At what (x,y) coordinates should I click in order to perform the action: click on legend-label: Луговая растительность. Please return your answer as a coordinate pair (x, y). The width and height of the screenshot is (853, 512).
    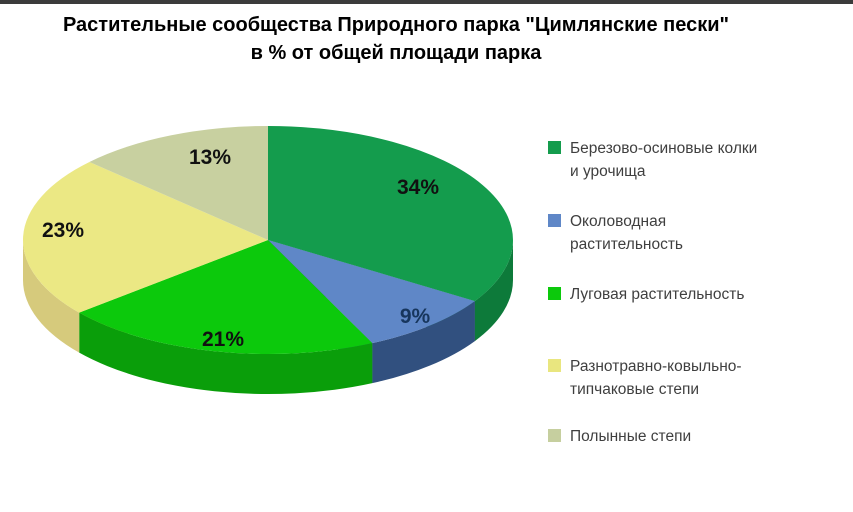
    Looking at the image, I should click on (657, 294).